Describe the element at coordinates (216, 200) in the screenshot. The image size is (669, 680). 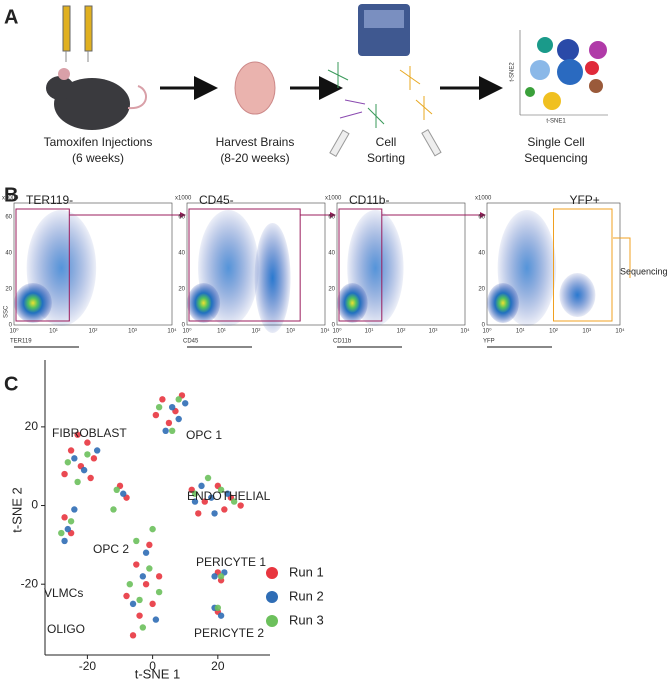
I see `gate-label: CD45-` at that location.